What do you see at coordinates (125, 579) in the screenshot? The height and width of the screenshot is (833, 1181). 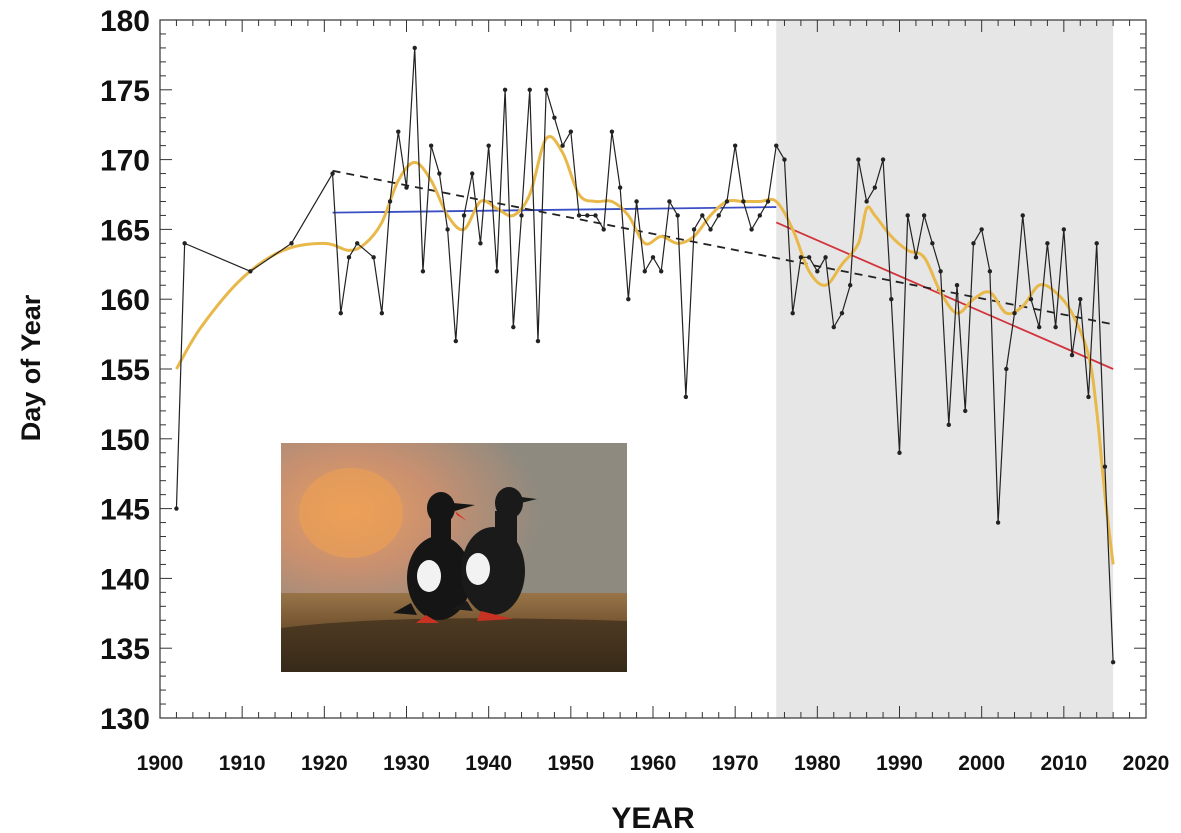 I see `y-tick-label: 140` at bounding box center [125, 579].